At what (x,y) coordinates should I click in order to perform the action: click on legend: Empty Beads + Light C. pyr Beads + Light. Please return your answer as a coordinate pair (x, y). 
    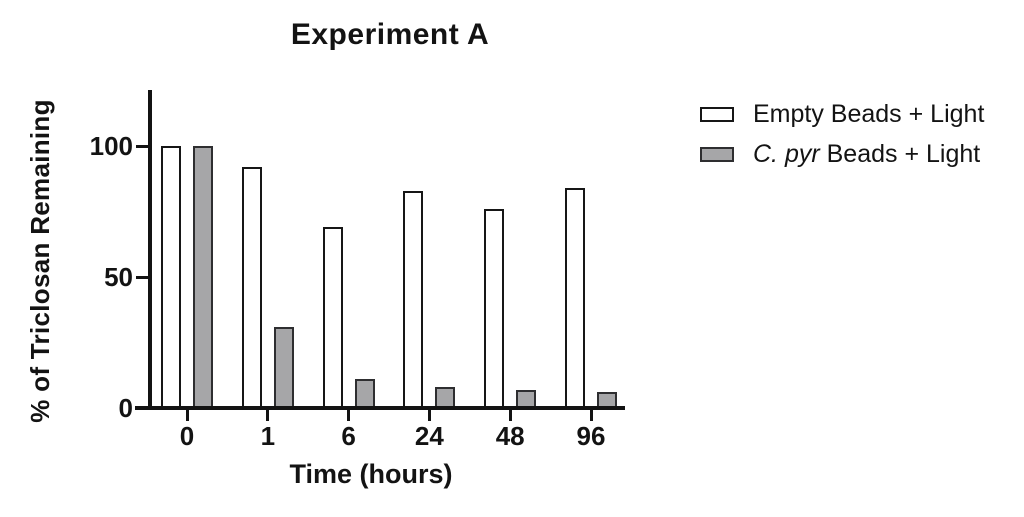
    Looking at the image, I should click on (842, 140).